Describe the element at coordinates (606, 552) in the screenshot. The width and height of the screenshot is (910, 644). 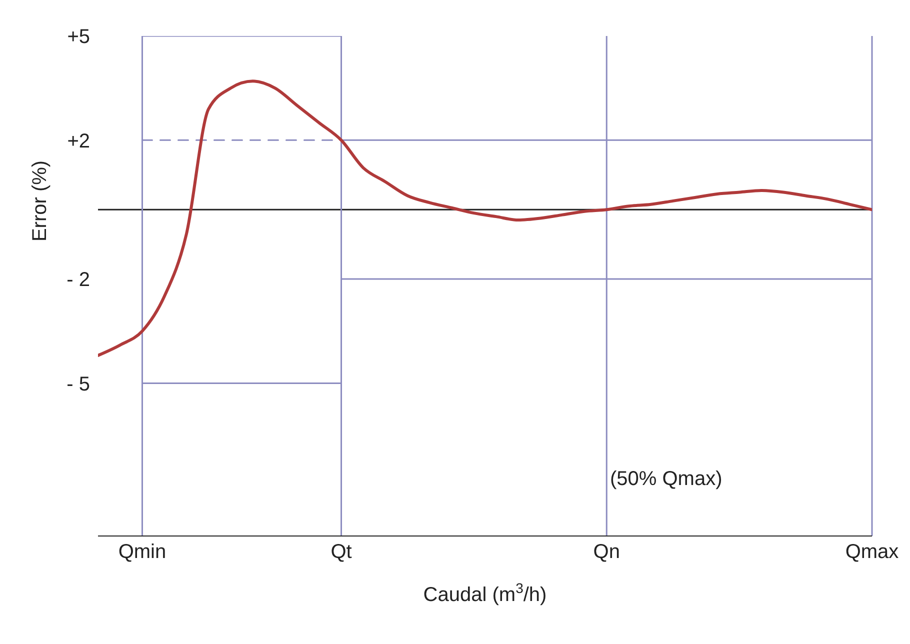
I see `x-tick-label: Qn` at that location.